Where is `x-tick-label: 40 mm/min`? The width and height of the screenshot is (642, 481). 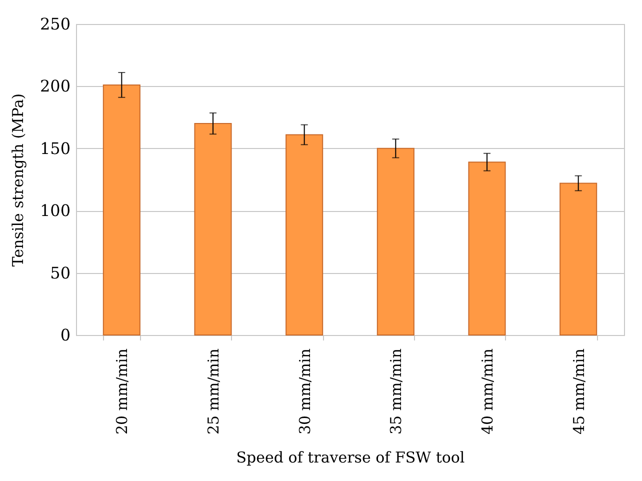 x-tick-label: 40 mm/min is located at coordinates (487, 391).